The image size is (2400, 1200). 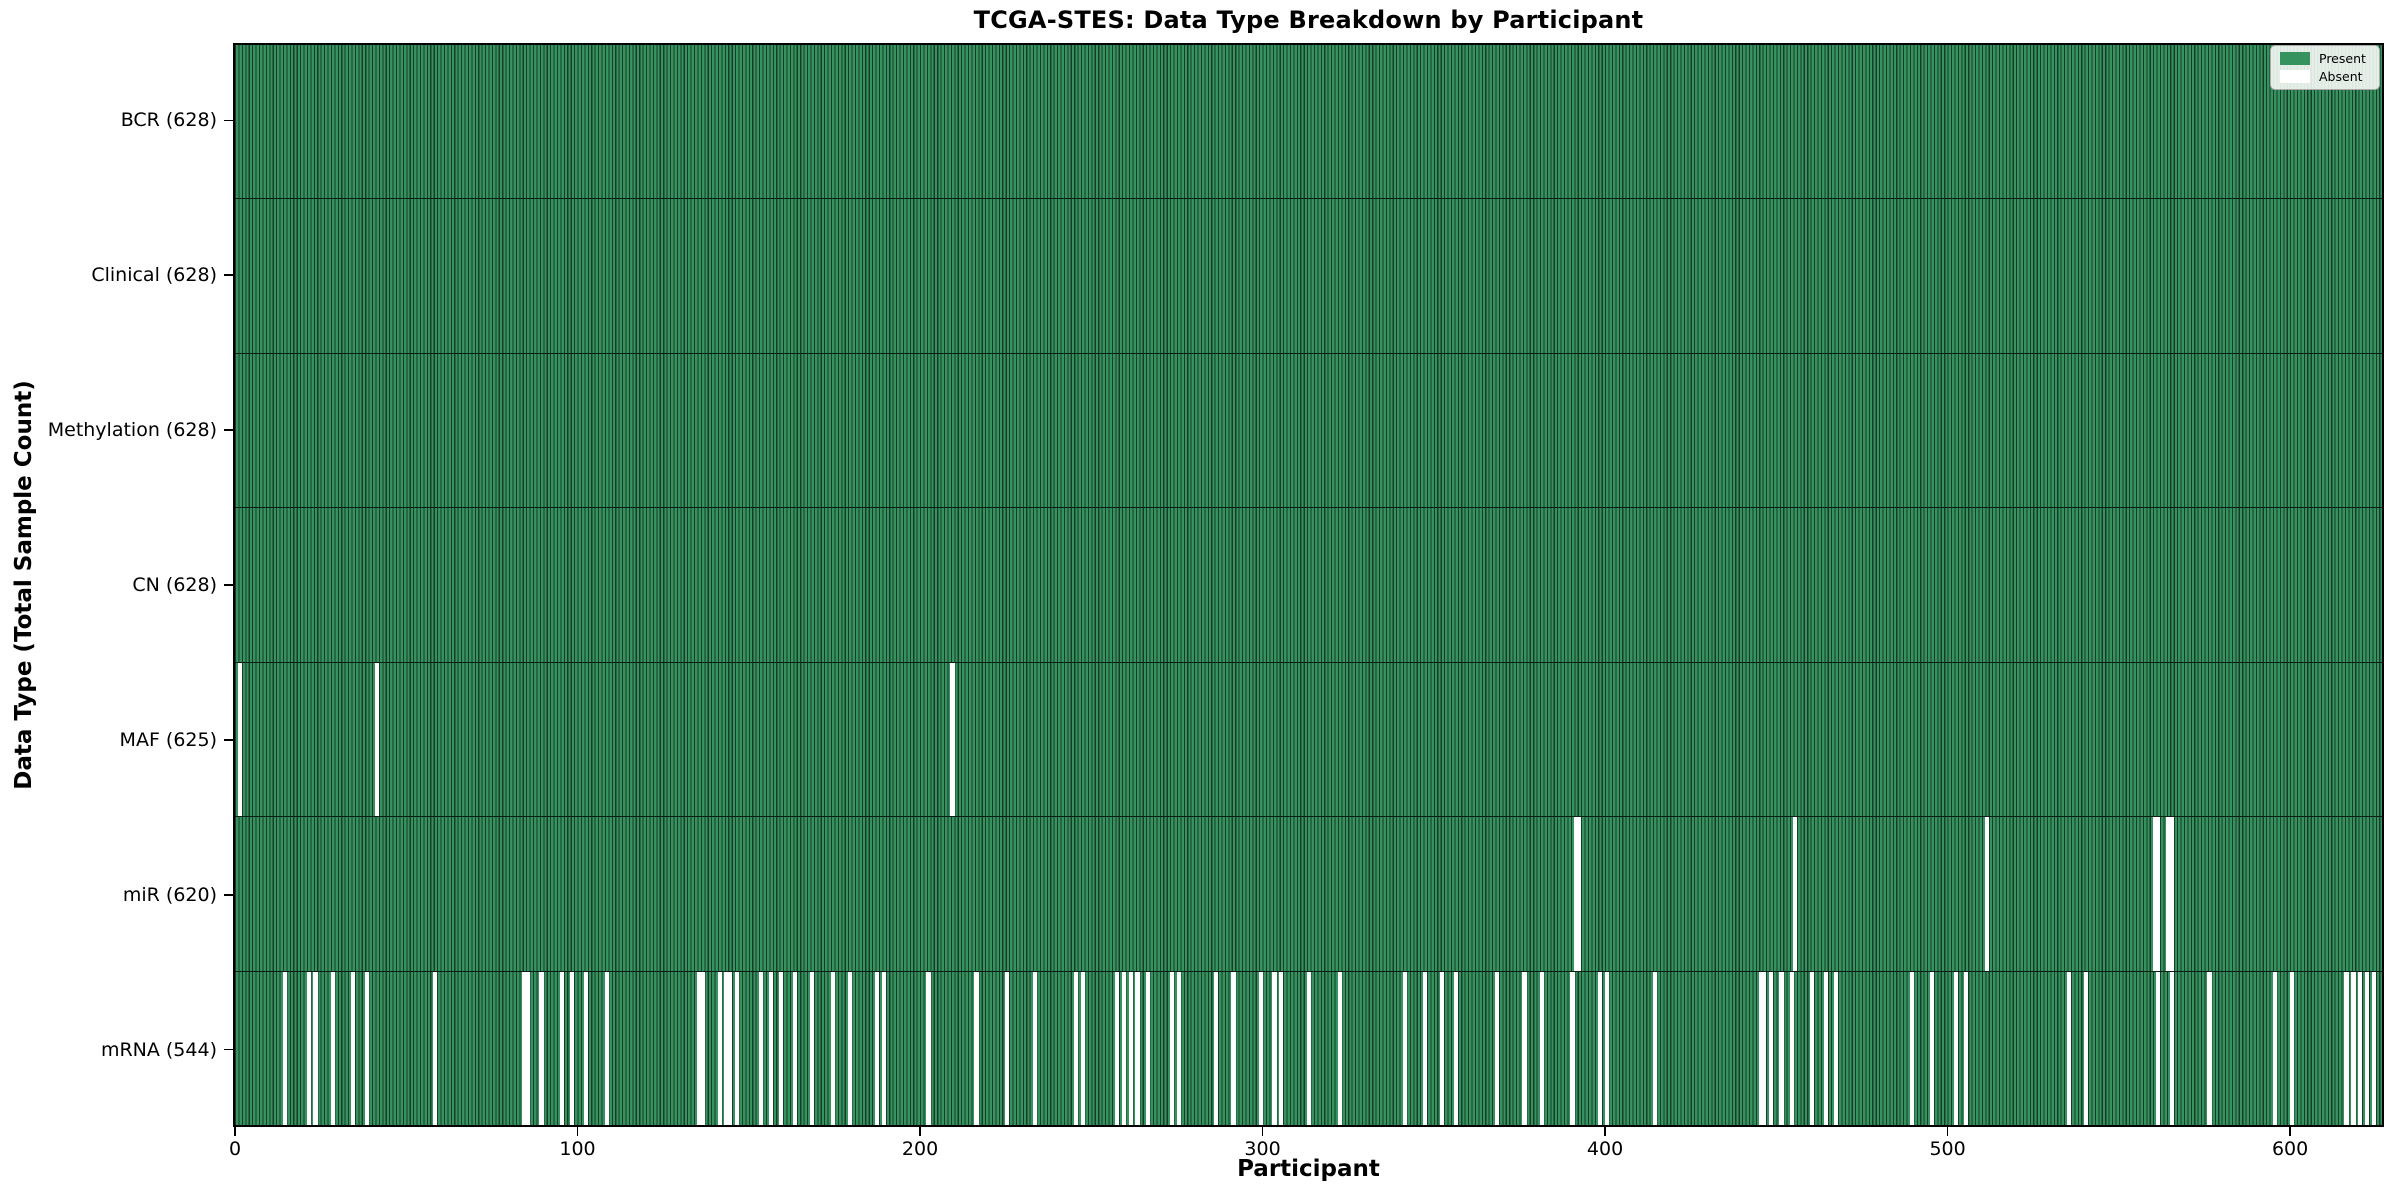 I want to click on legend-label-absent: Absent, so click(x=2341, y=76).